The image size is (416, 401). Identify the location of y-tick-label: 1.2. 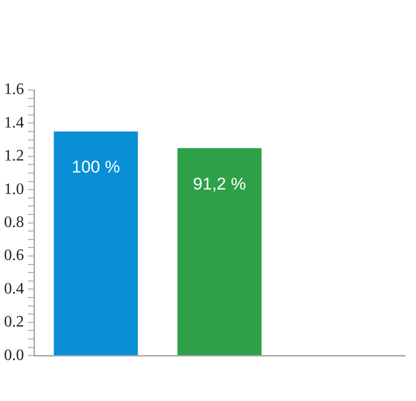
(14, 156).